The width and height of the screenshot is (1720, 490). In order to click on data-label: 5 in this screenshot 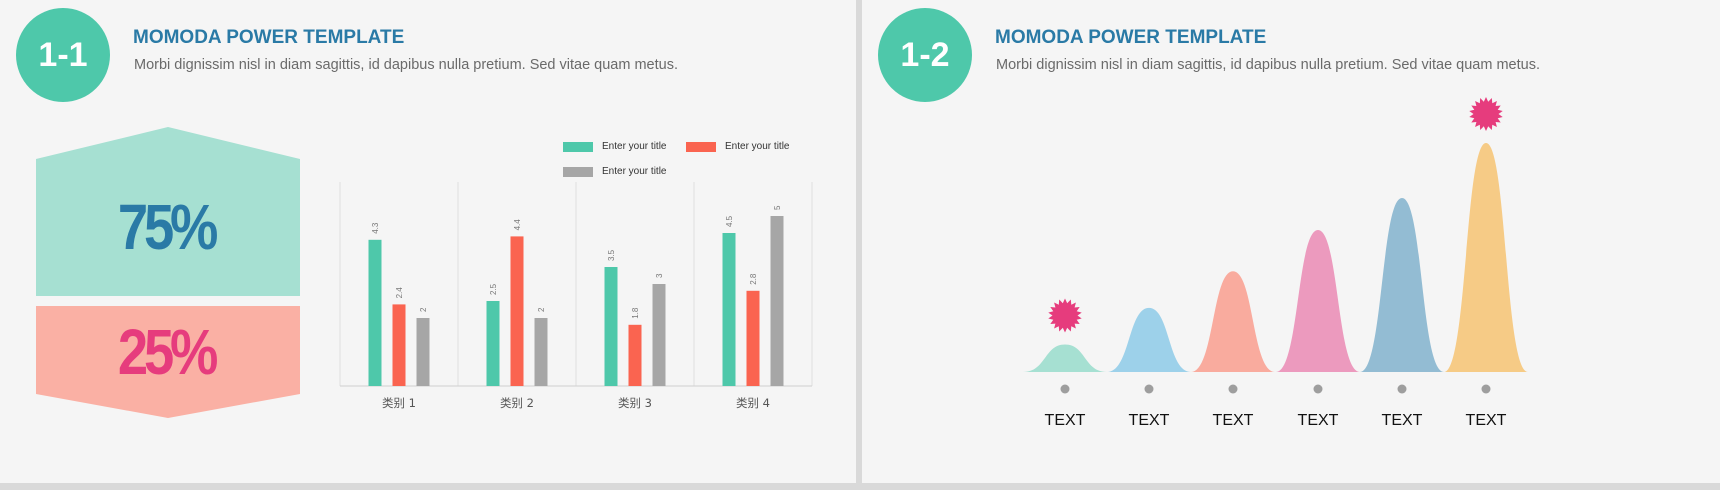, I will do `click(777, 207)`.